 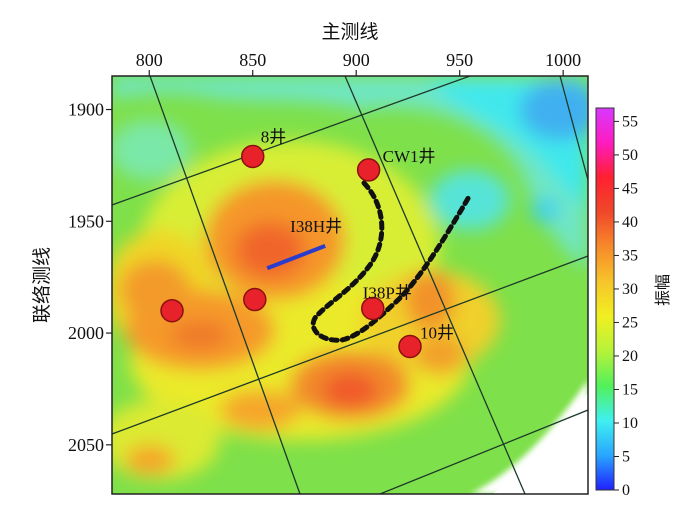 What do you see at coordinates (274, 136) in the screenshot?
I see `well-label: 8井` at bounding box center [274, 136].